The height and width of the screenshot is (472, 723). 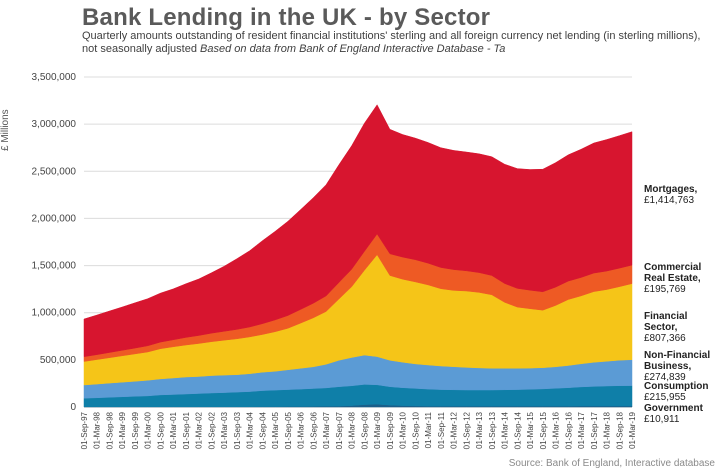 I want to click on y-tick-label: 500,000, so click(x=58, y=360).